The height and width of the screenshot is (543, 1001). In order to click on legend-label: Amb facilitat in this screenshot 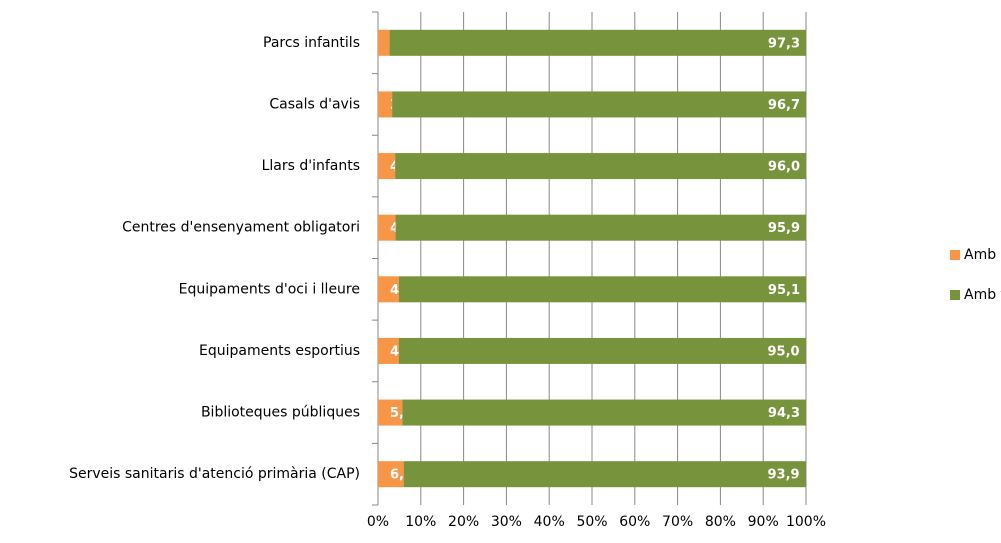, I will do `click(982, 295)`.